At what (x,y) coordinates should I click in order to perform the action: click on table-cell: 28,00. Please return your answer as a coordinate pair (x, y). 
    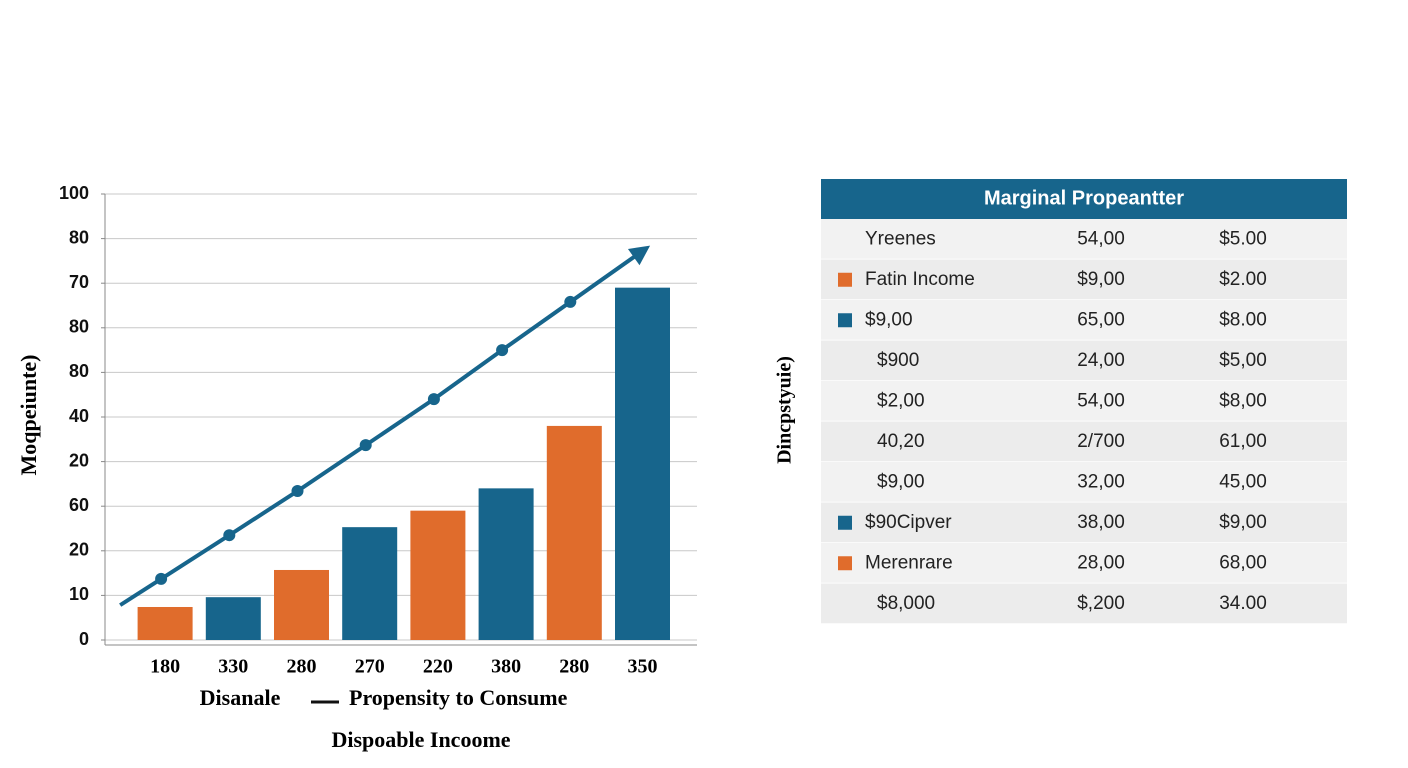
    Looking at the image, I should click on (1101, 562).